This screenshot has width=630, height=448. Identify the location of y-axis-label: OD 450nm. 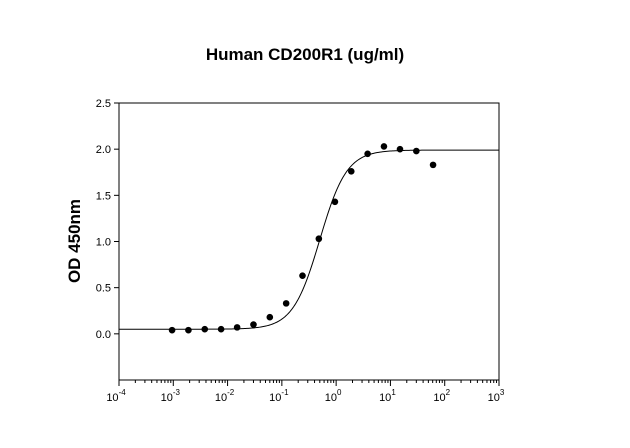
(74, 241).